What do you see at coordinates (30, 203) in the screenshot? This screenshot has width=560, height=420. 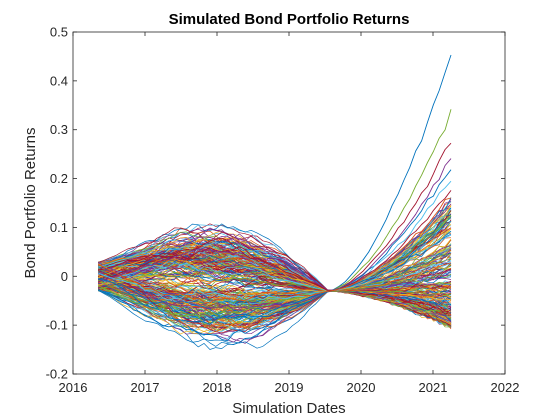 I see `y-axis-label: Bond Portfolio Returns` at bounding box center [30, 203].